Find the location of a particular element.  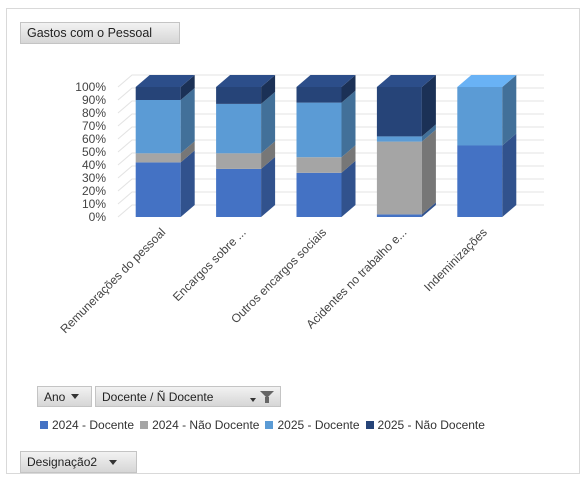

legend-item: 2025 - Docente is located at coordinates (312, 425).